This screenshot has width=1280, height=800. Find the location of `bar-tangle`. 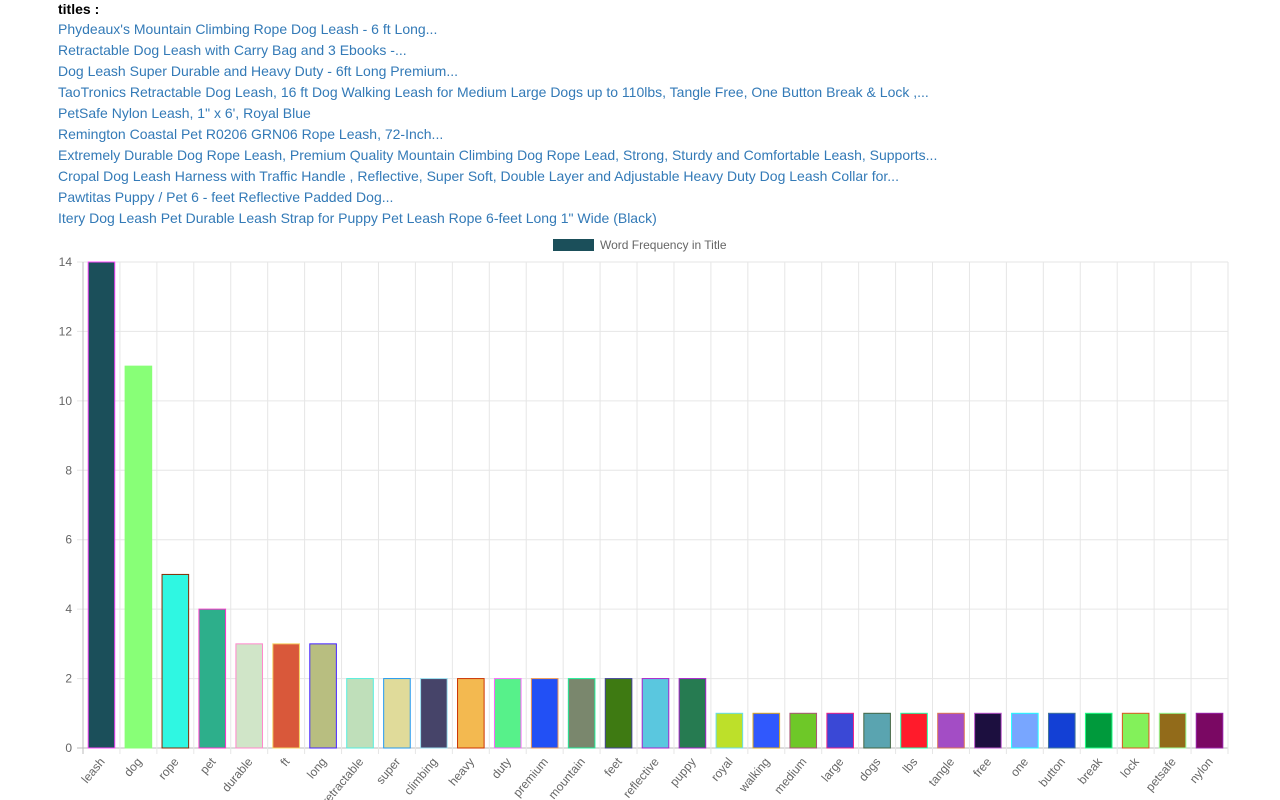

bar-tangle is located at coordinates (951, 730).